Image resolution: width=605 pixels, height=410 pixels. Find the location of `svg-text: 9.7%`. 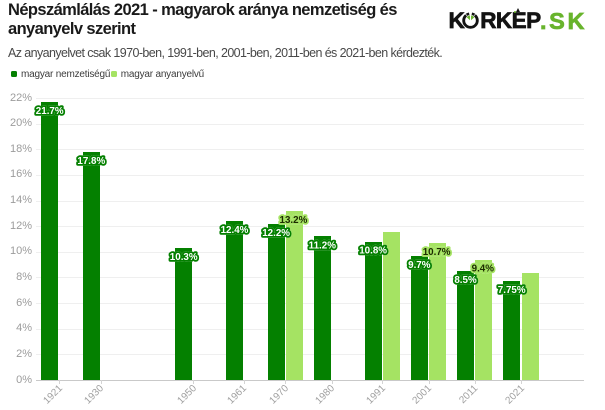

svg-text: 9.7% is located at coordinates (419, 265).